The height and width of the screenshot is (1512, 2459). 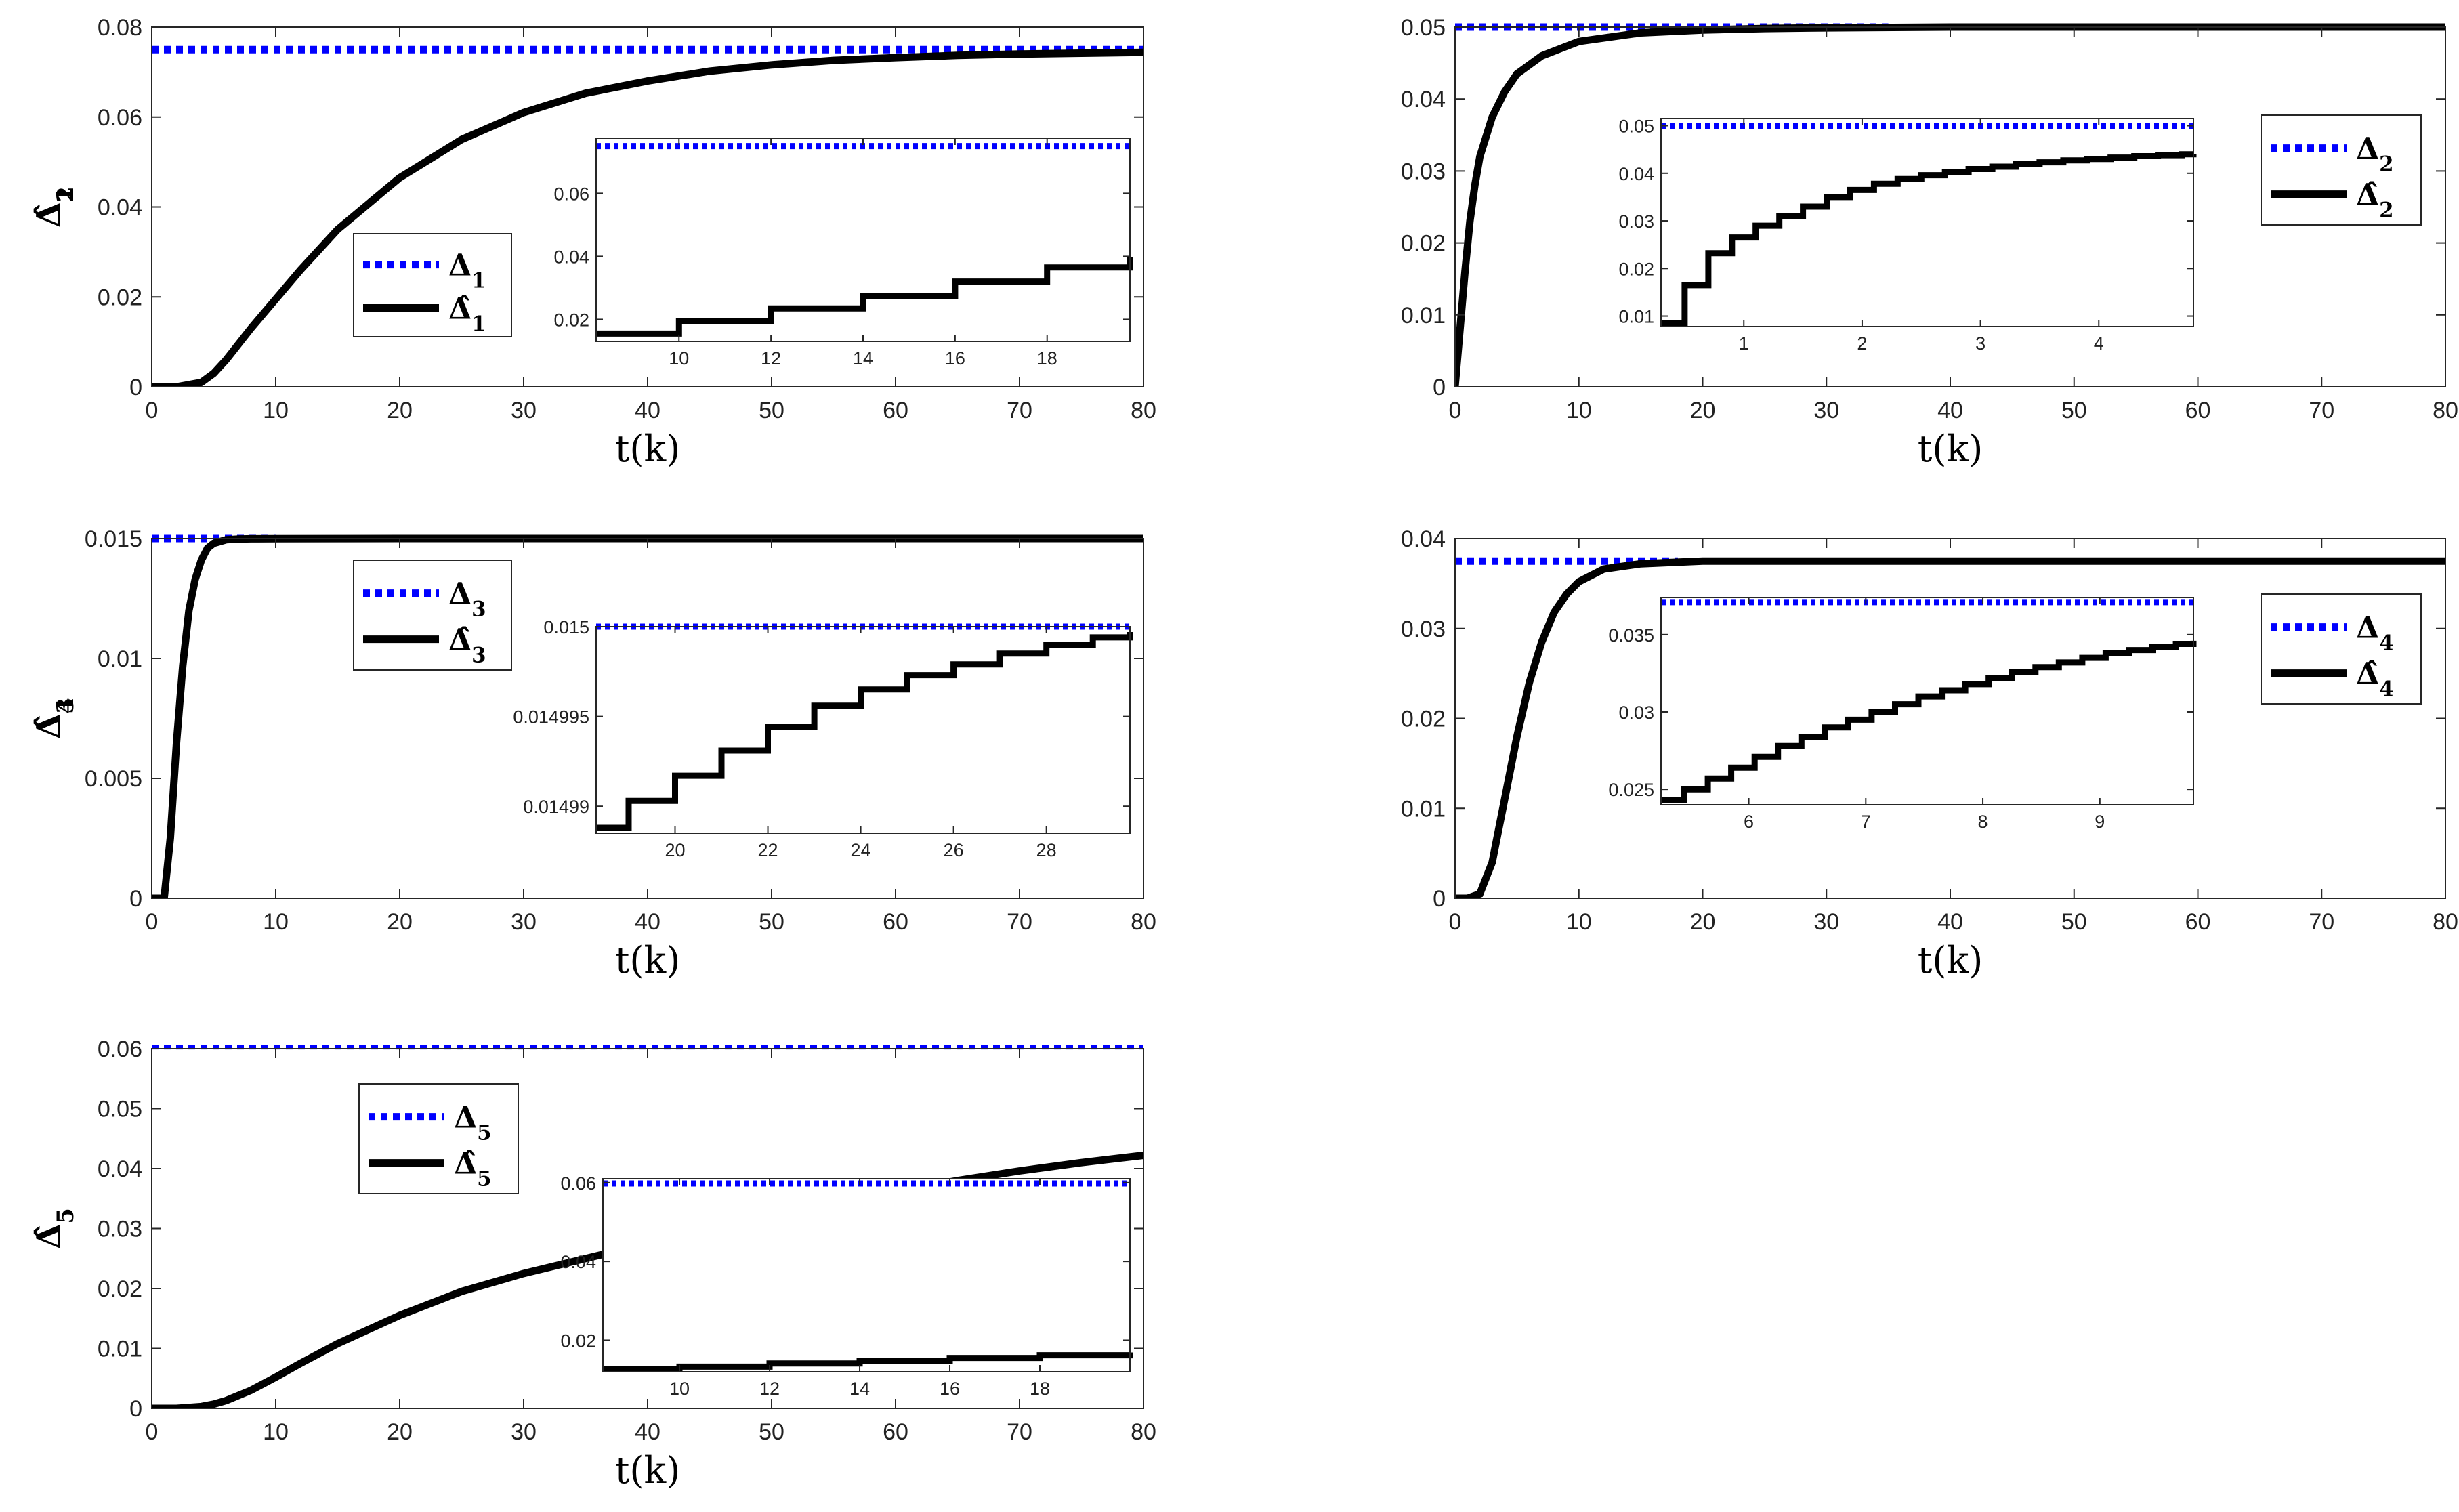 I want to click on legend: Δ3Δ̂3, so click(x=432, y=615).